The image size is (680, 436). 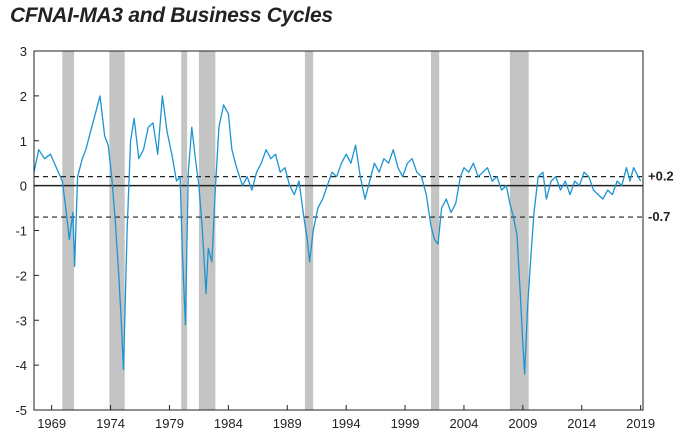 I want to click on y-tick-label-6: -3, so click(x=21, y=320).